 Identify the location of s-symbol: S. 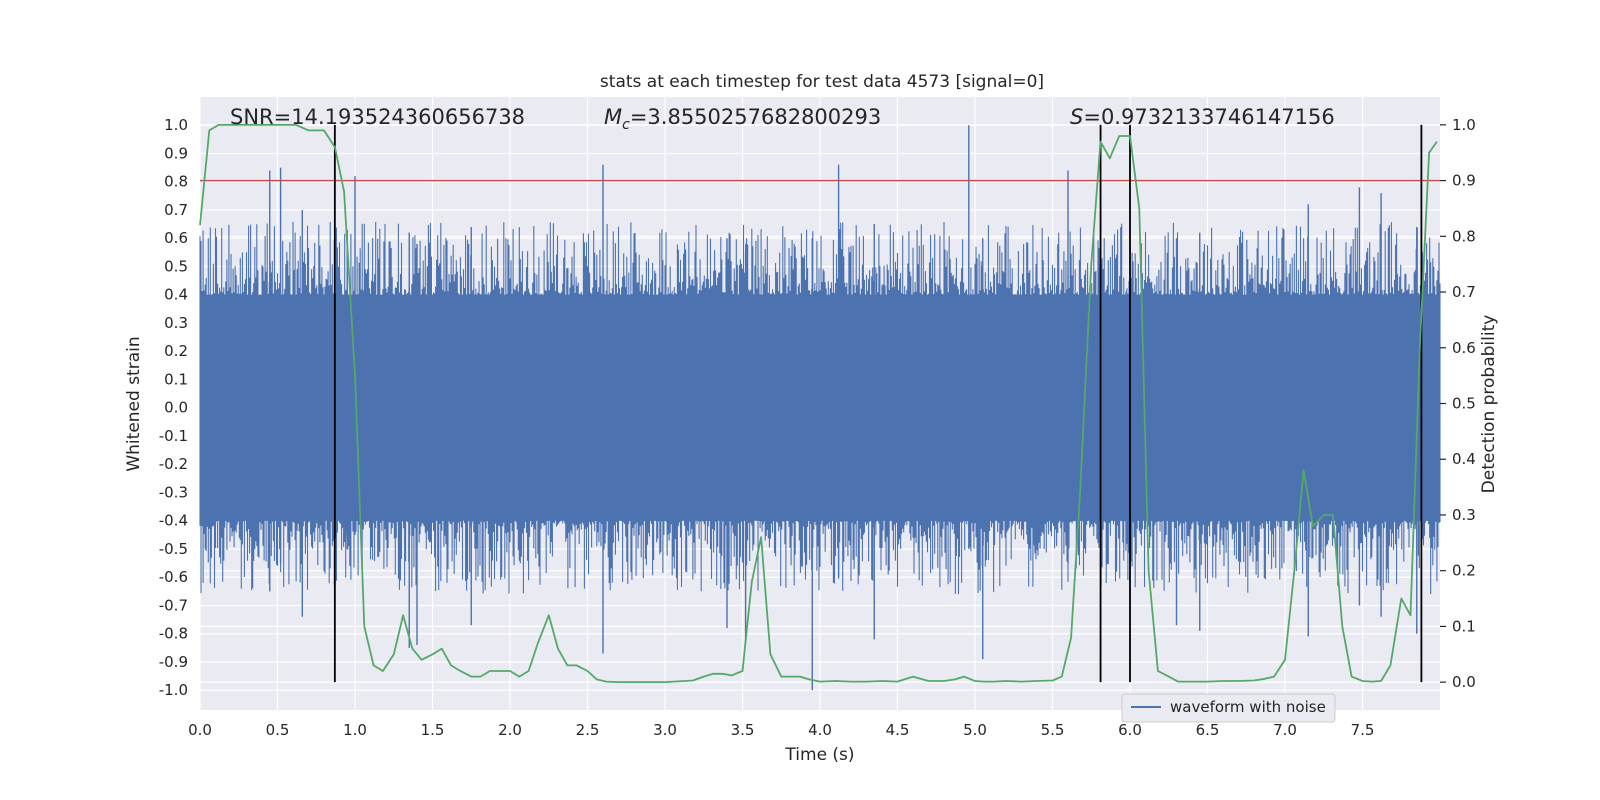
(1076, 117).